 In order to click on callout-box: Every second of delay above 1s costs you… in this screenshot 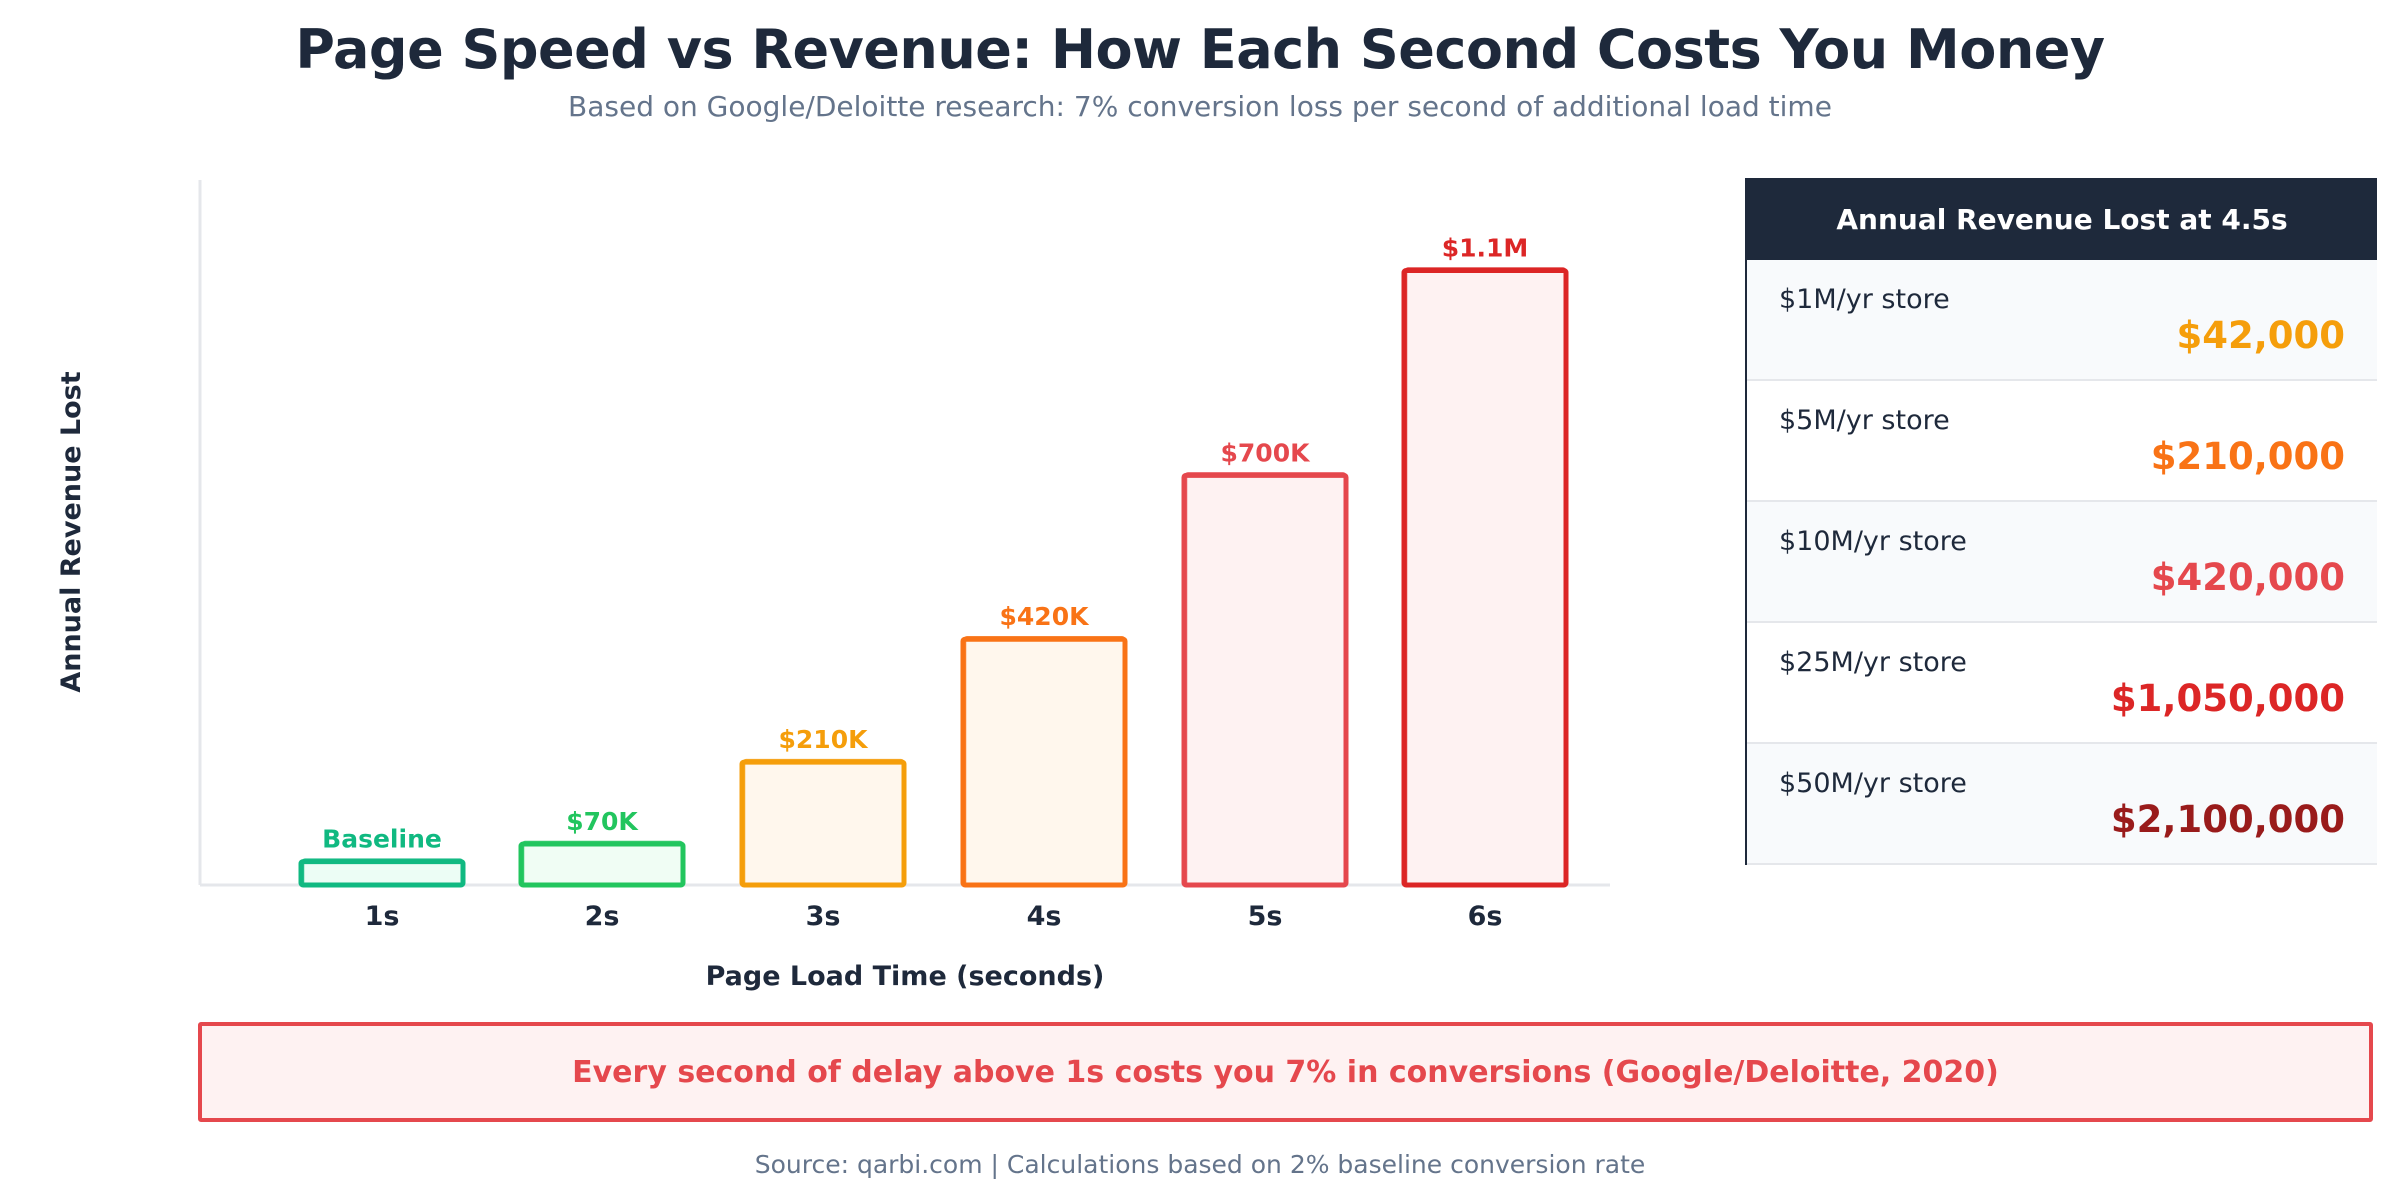, I will do `click(1285, 1072)`.